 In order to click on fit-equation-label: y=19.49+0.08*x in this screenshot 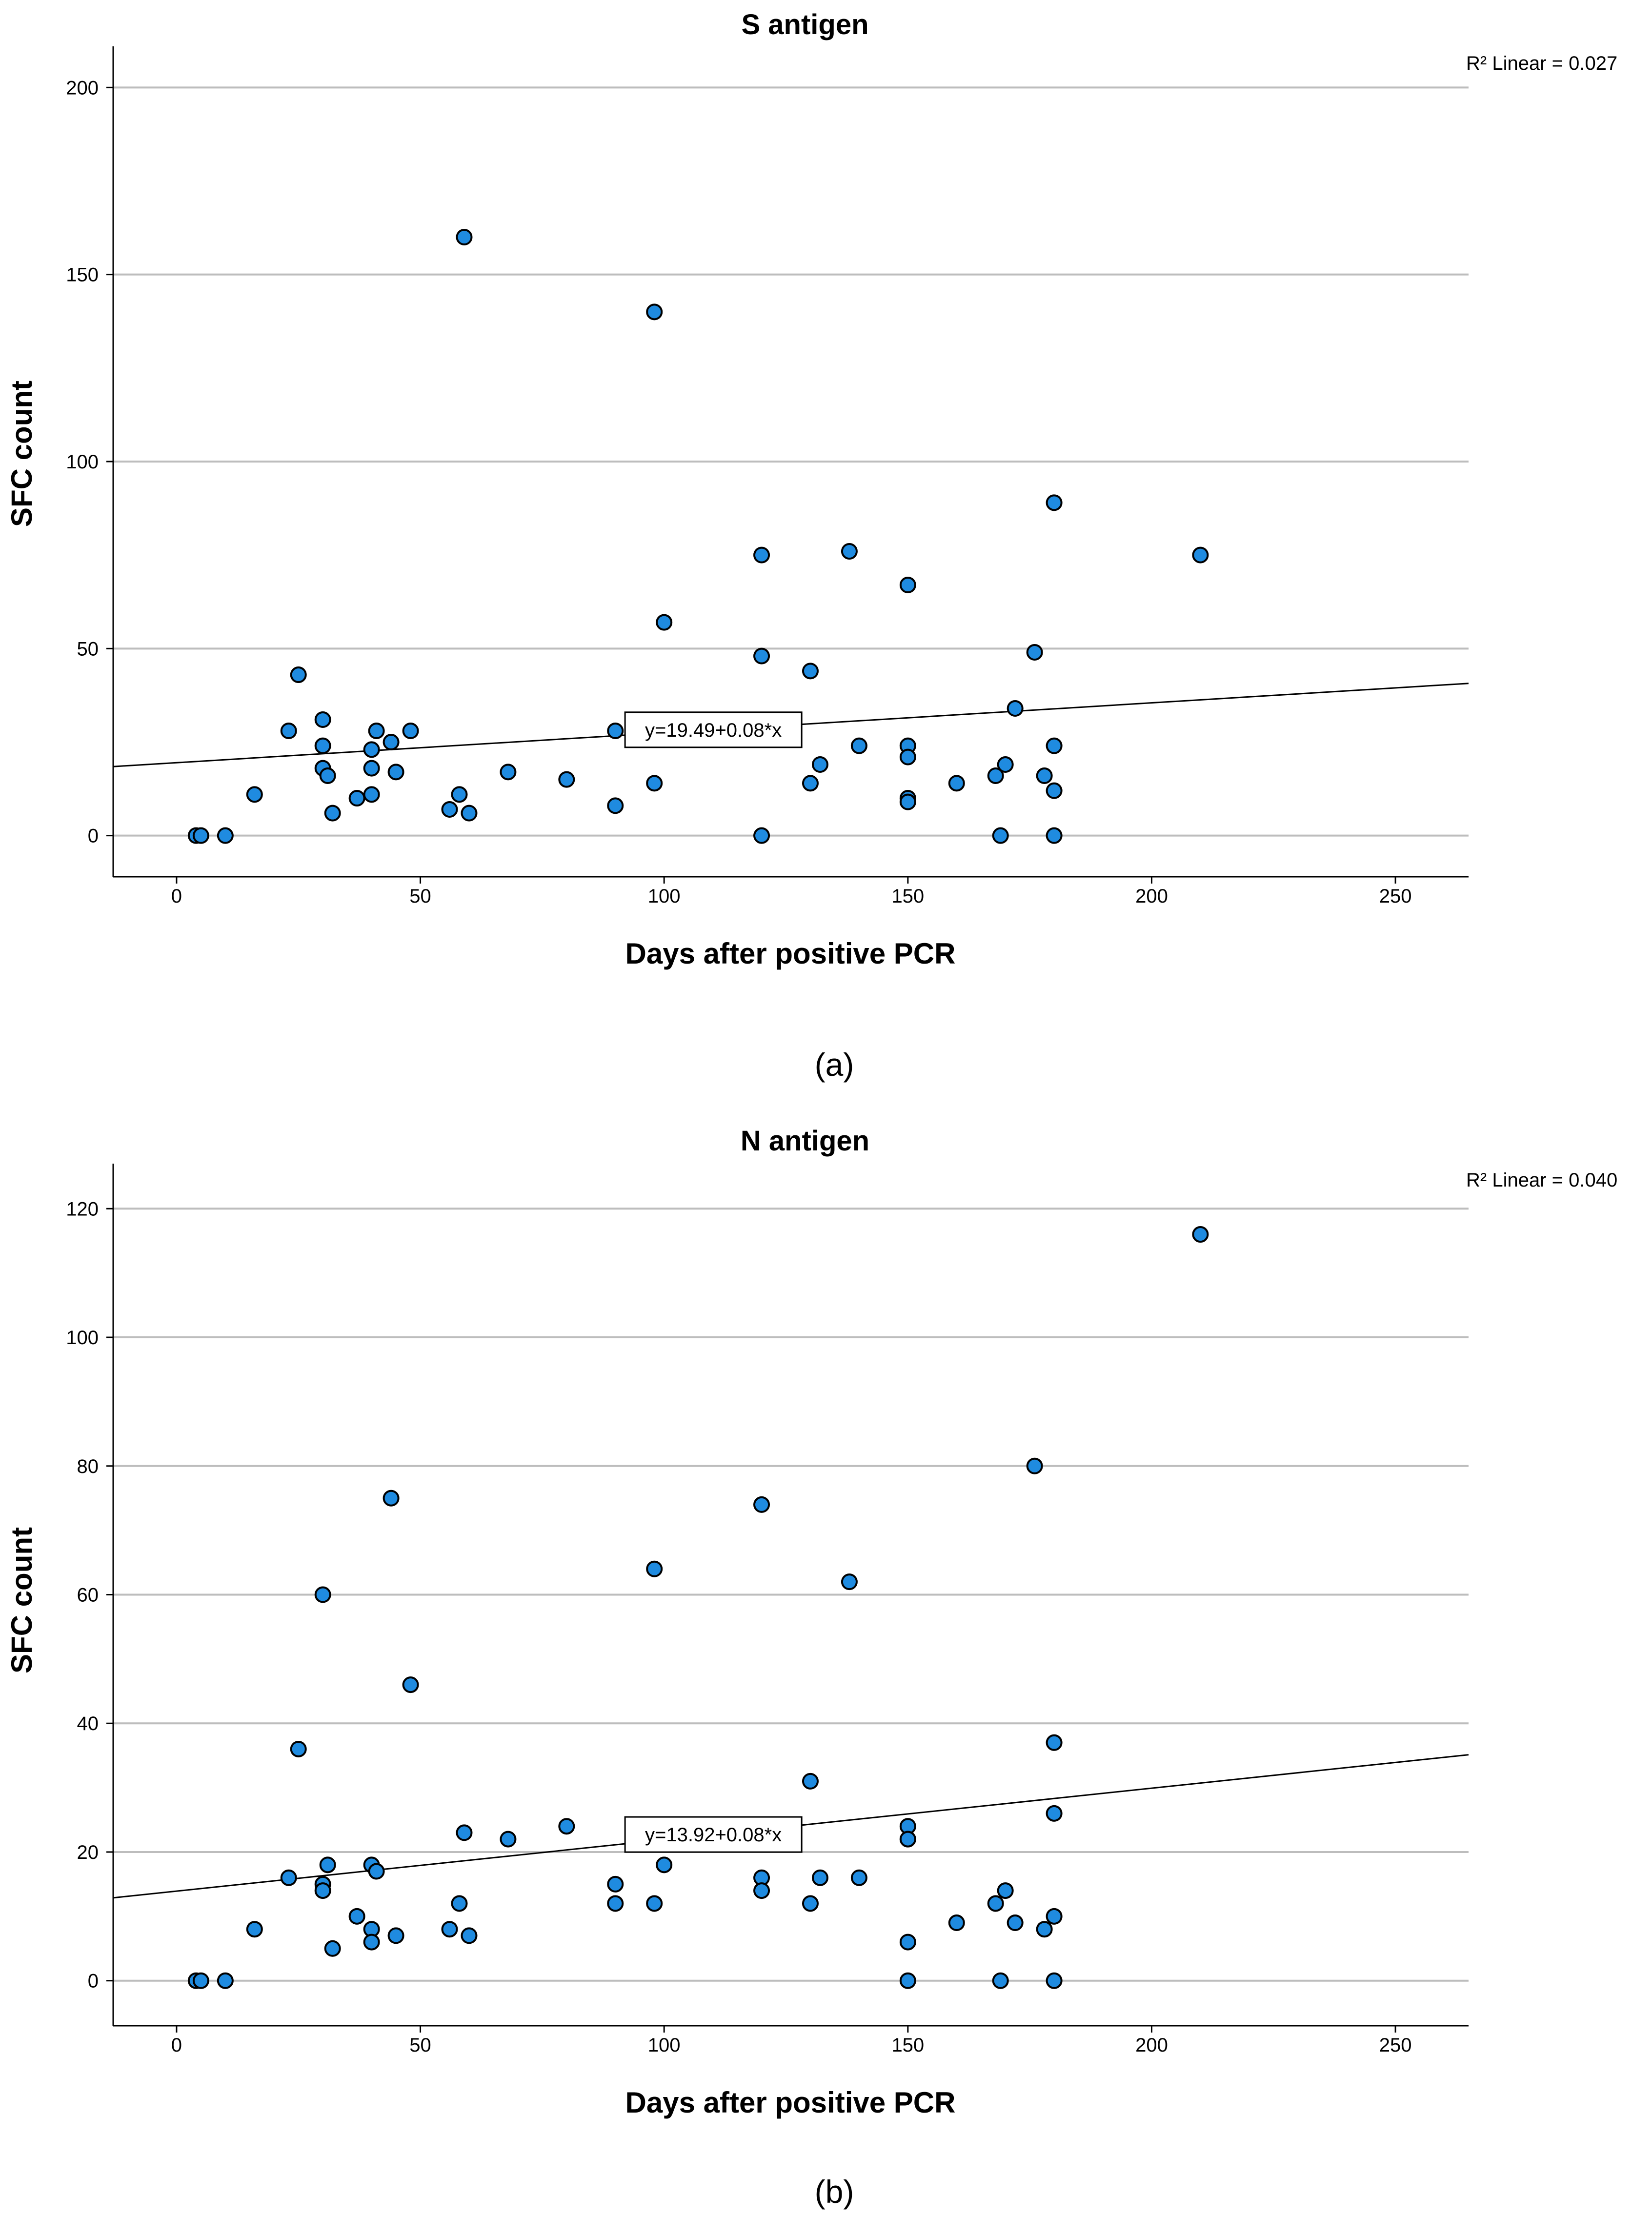, I will do `click(714, 730)`.